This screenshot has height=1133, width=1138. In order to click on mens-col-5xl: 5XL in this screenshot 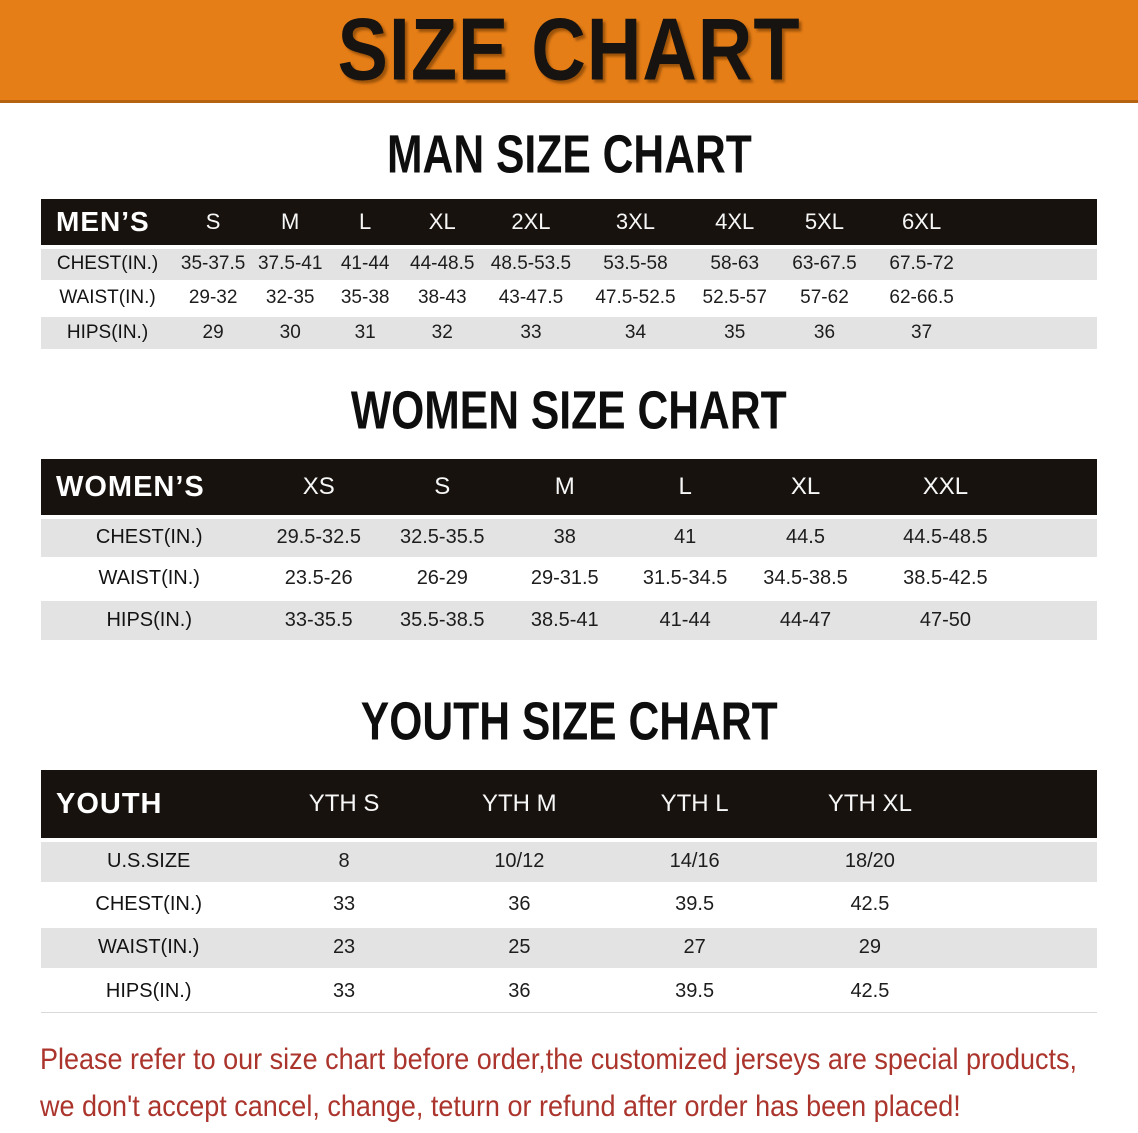, I will do `click(824, 224)`.